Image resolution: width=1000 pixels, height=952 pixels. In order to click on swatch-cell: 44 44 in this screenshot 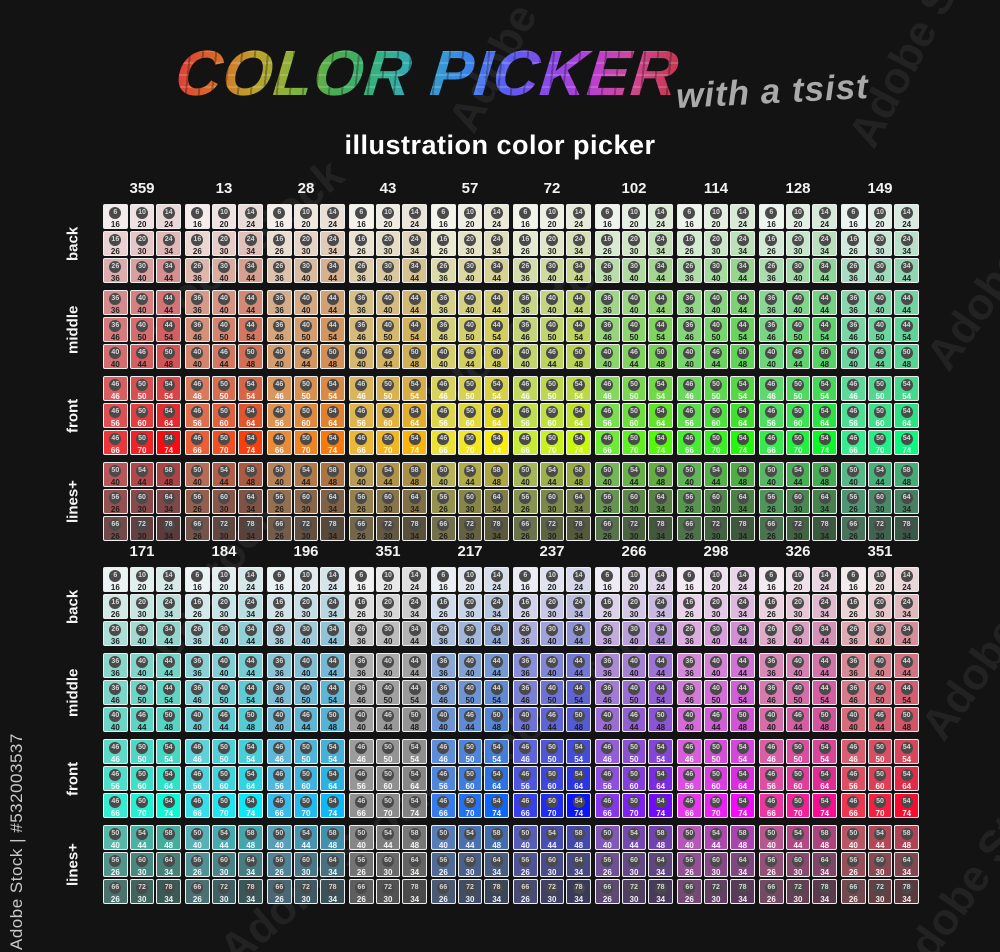, I will do `click(496, 665)`.